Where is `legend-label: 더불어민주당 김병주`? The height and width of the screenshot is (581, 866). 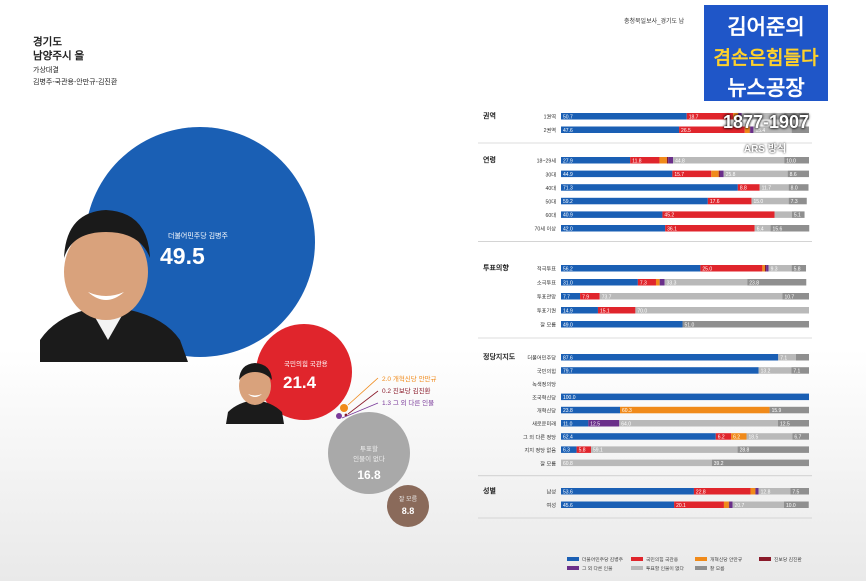
legend-label: 더불어민주당 김병주 is located at coordinates (603, 559).